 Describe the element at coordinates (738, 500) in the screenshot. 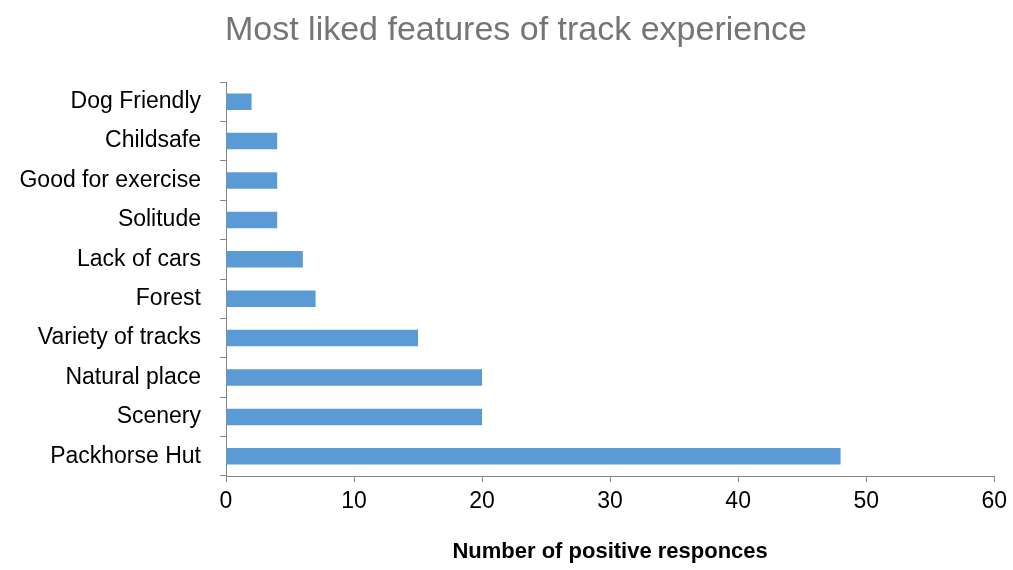

I see `x-tick-label: 40` at that location.